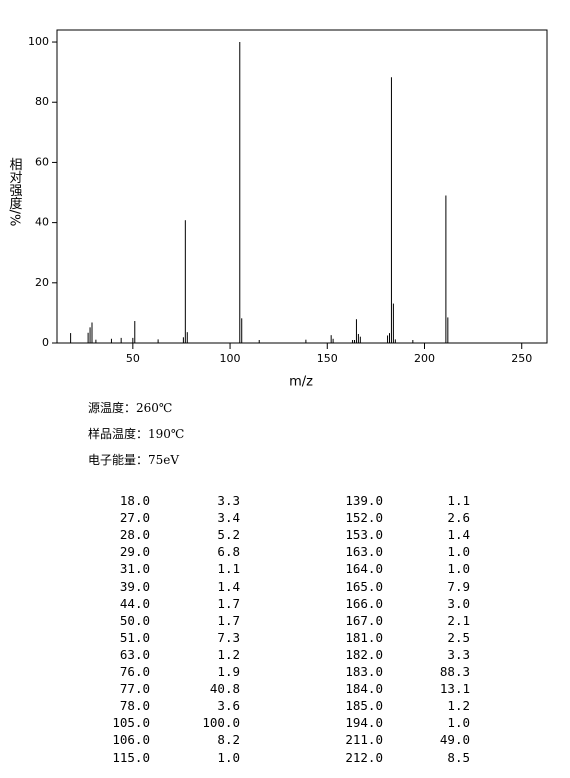 The width and height of the screenshot is (570, 778). What do you see at coordinates (134, 637) in the screenshot?
I see `mz-cell: 51.0` at bounding box center [134, 637].